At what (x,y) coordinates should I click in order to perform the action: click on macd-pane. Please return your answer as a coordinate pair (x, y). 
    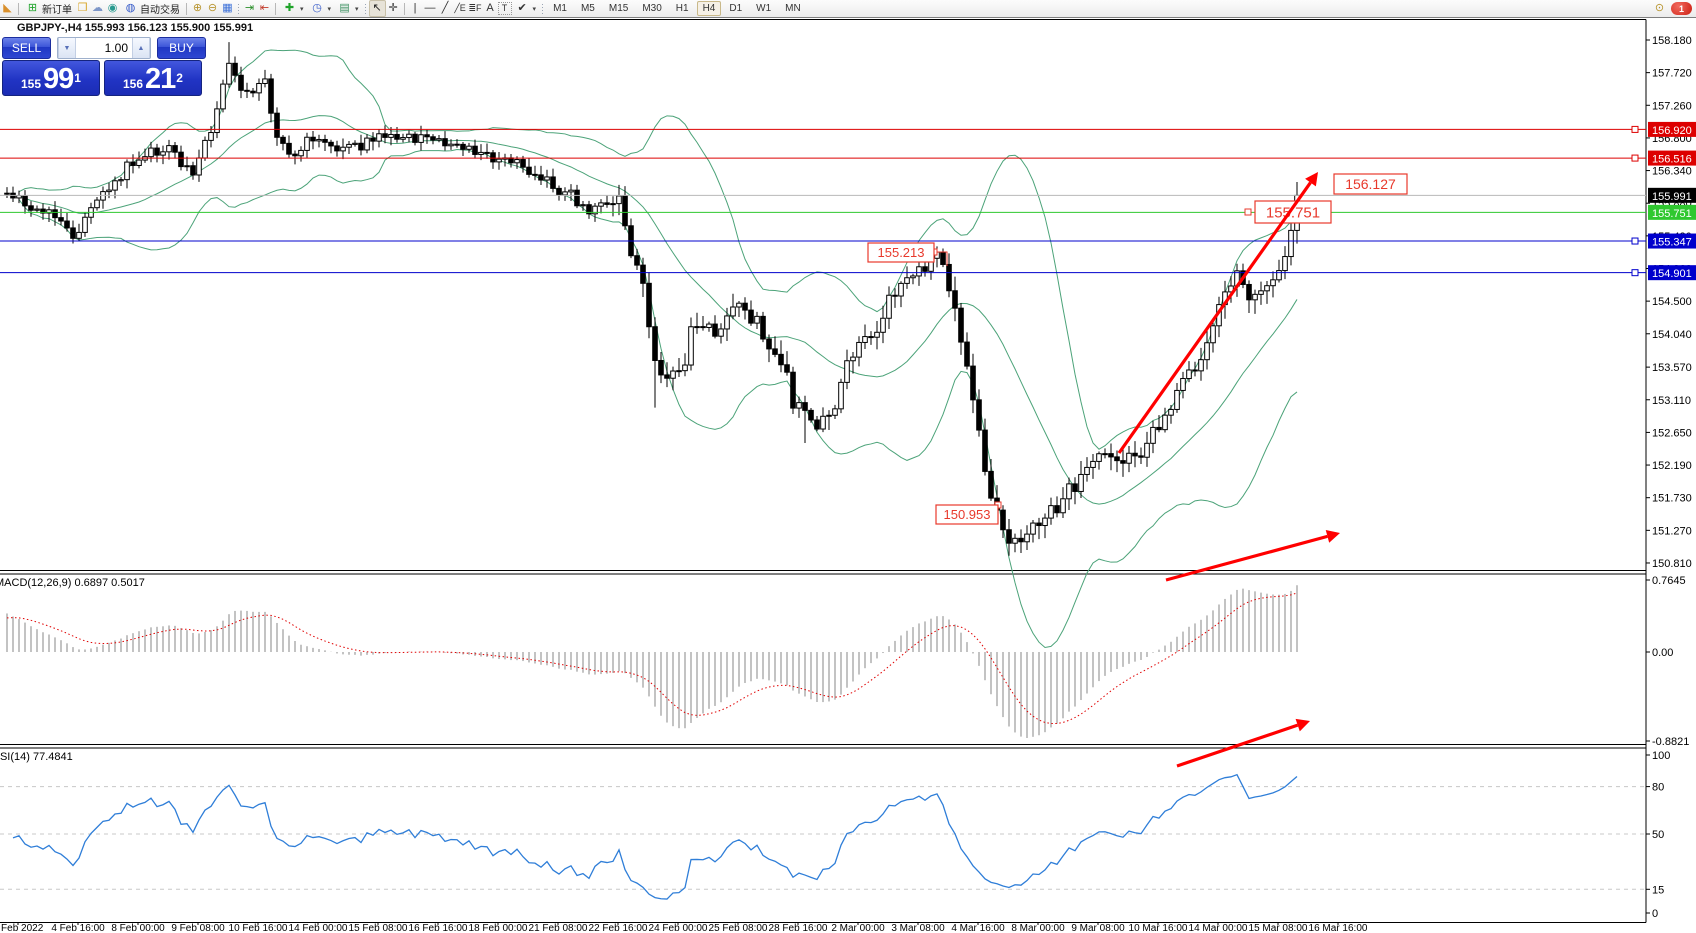
    Looking at the image, I should click on (652, 661).